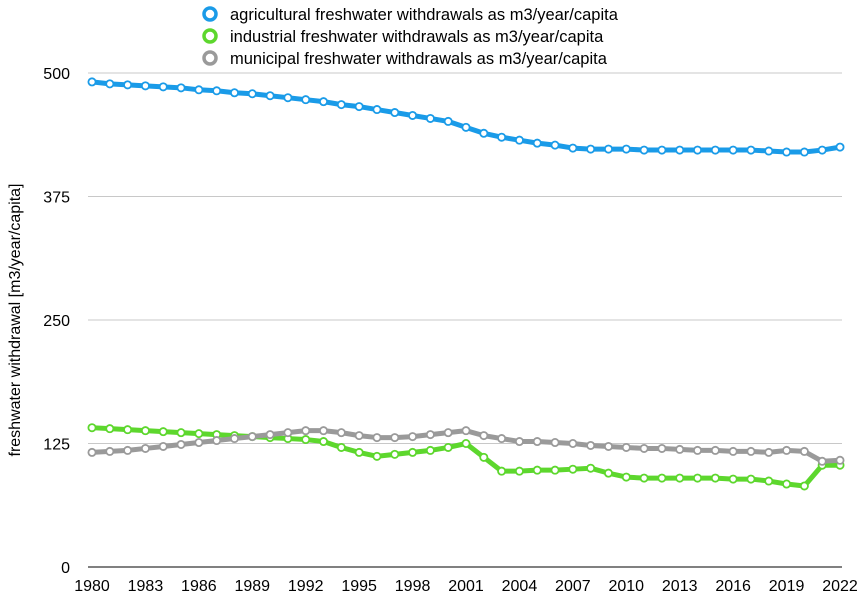 This screenshot has width=864, height=600. I want to click on x-tick-label: 2013, so click(680, 586).